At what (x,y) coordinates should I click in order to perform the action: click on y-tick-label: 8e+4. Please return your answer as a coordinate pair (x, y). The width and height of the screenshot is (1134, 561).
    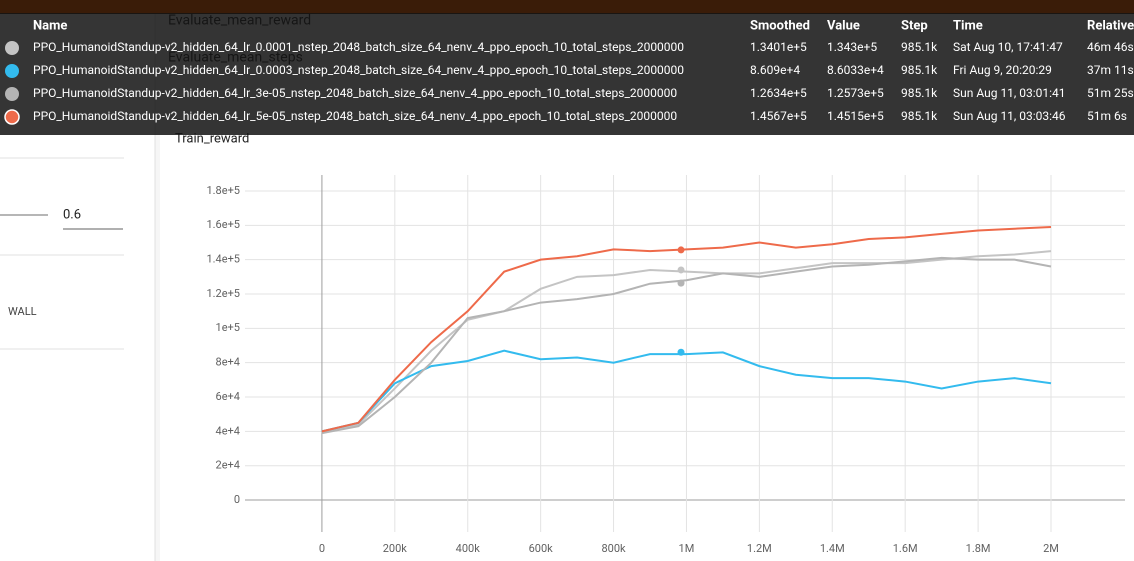
    Looking at the image, I should click on (228, 362).